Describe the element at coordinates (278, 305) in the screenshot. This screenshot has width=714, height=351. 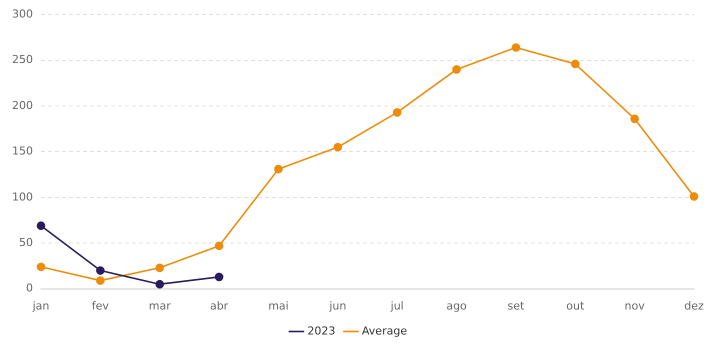
I see `x-tick-label: mai` at that location.